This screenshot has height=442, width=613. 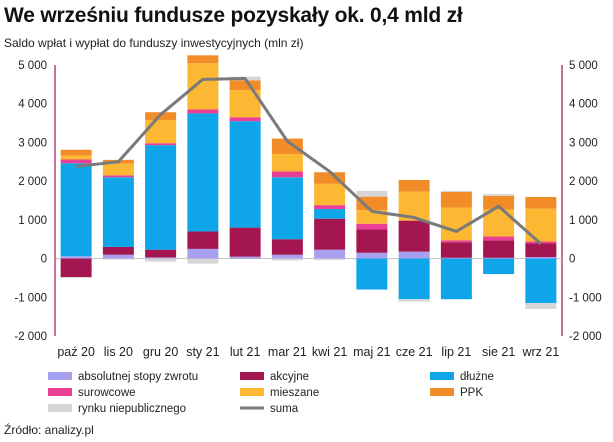 I want to click on legend-label: suma, so click(x=284, y=409).